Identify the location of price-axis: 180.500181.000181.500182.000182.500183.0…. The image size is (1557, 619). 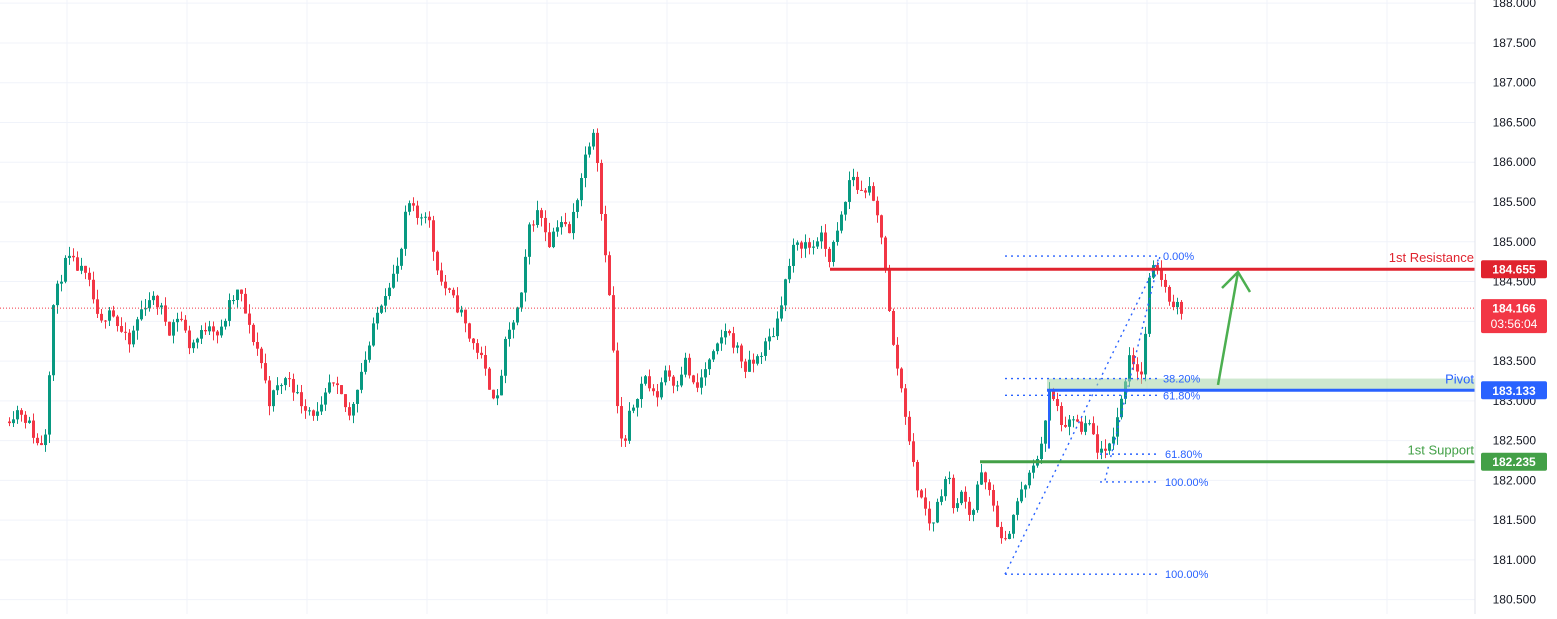
(1510, 307).